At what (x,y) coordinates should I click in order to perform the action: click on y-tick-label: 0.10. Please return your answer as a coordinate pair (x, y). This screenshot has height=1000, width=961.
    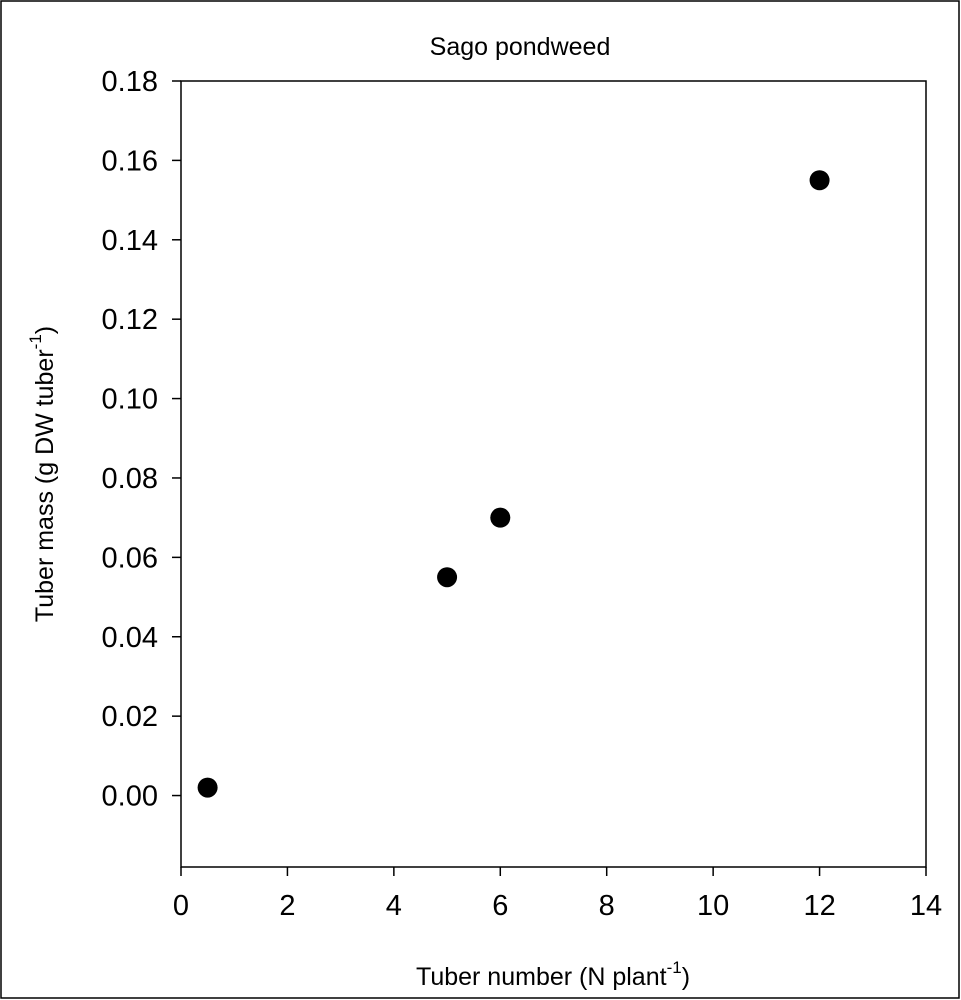
    Looking at the image, I should click on (130, 400).